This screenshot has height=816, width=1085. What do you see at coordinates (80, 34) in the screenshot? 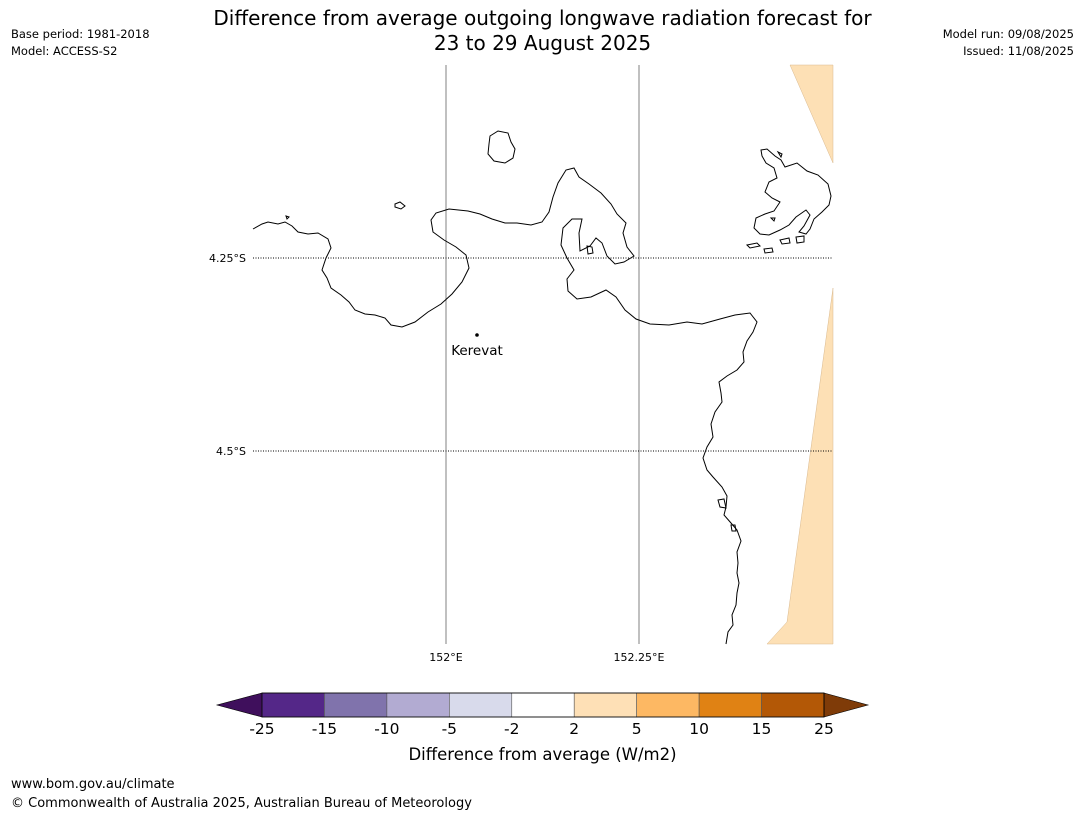
I see `base-period: Base period: 1981-2018` at bounding box center [80, 34].